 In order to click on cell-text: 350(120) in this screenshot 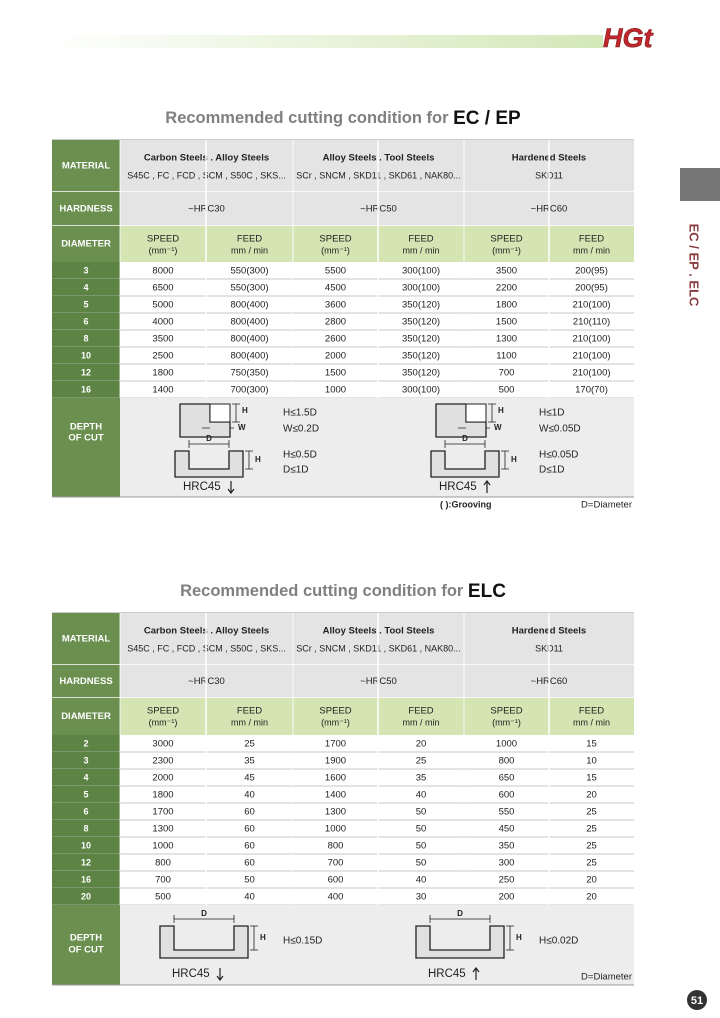, I will do `click(421, 322)`.